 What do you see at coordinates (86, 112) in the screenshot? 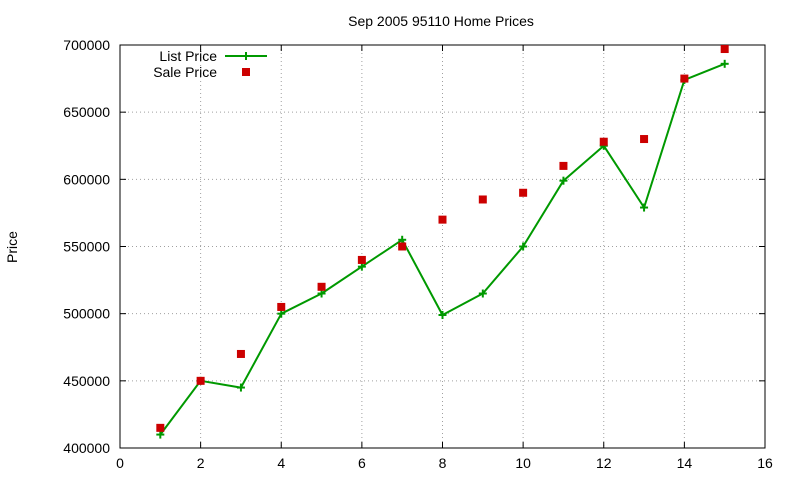
I see `y-tick-label: 650000` at bounding box center [86, 112].